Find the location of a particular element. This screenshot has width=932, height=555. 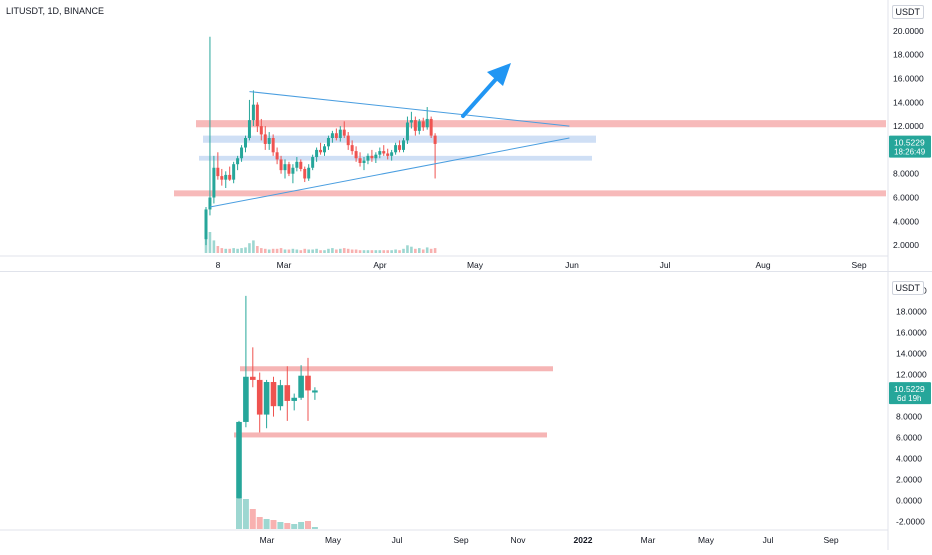

pane-divider is located at coordinates (466, 271).